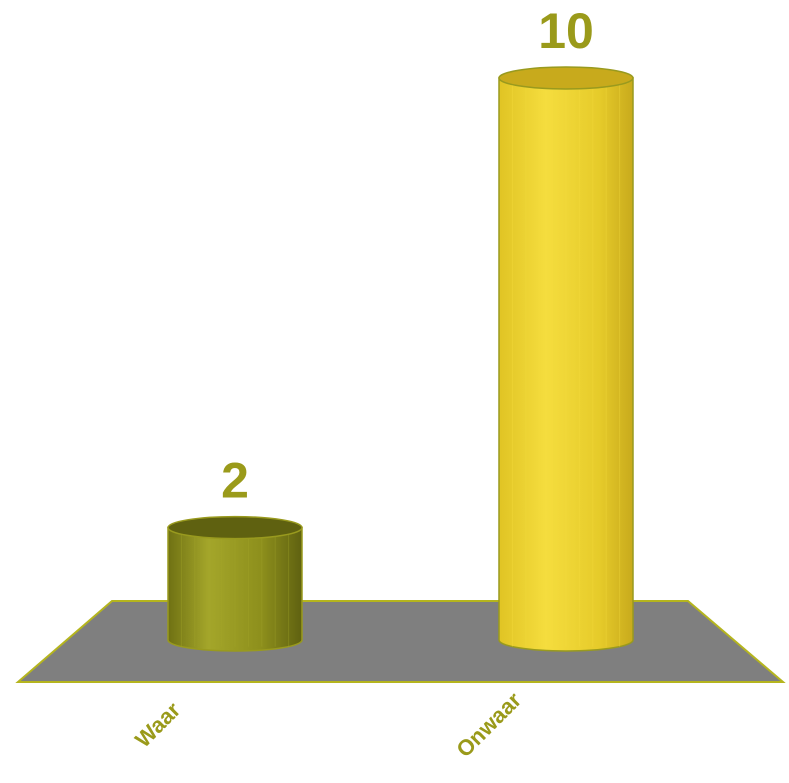  I want to click on bar-body-waar, so click(235, 589).